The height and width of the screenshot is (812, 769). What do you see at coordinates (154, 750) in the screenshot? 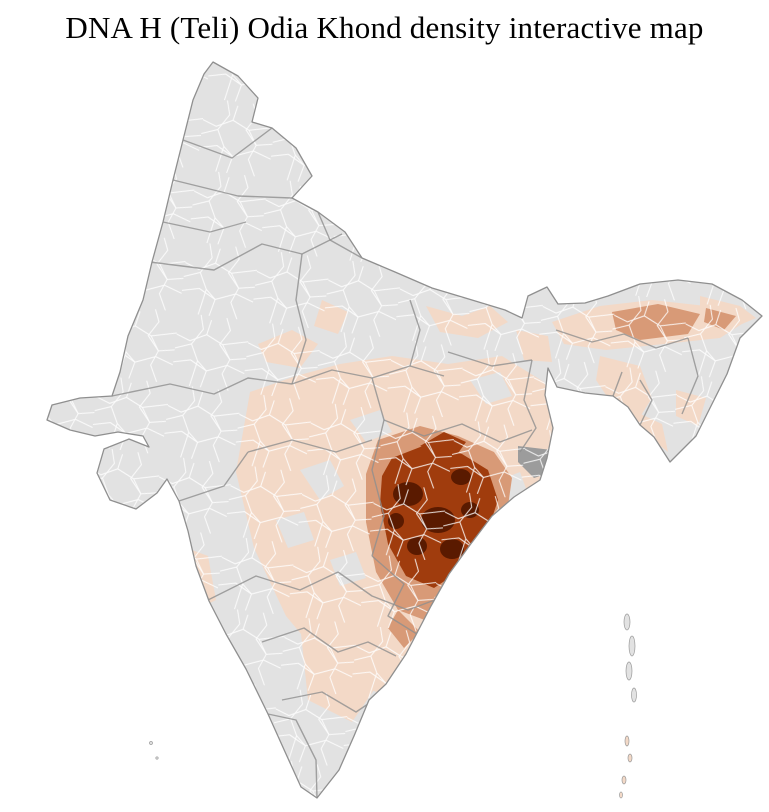
I see `lakshadweep-islands` at bounding box center [154, 750].